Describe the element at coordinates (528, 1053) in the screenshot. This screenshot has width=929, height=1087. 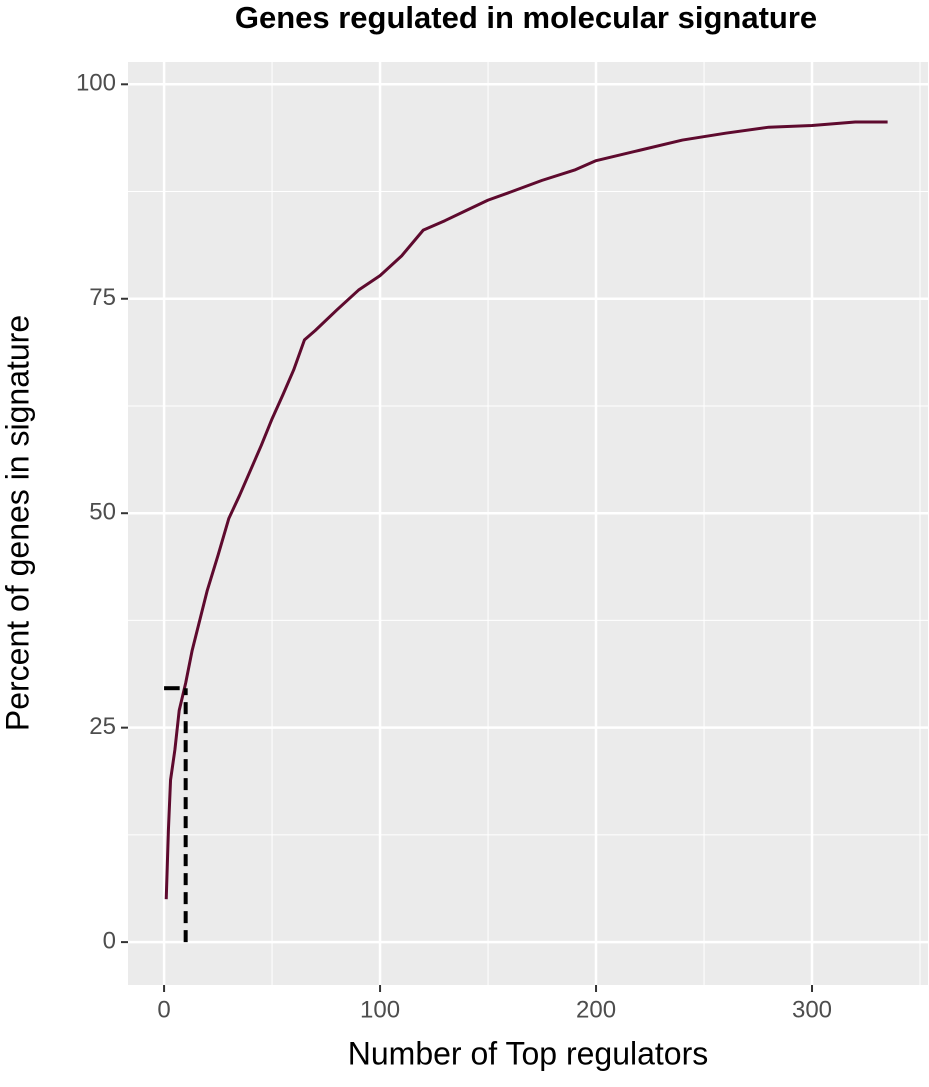
I see `x-axis-title: Number of Top regulators` at that location.